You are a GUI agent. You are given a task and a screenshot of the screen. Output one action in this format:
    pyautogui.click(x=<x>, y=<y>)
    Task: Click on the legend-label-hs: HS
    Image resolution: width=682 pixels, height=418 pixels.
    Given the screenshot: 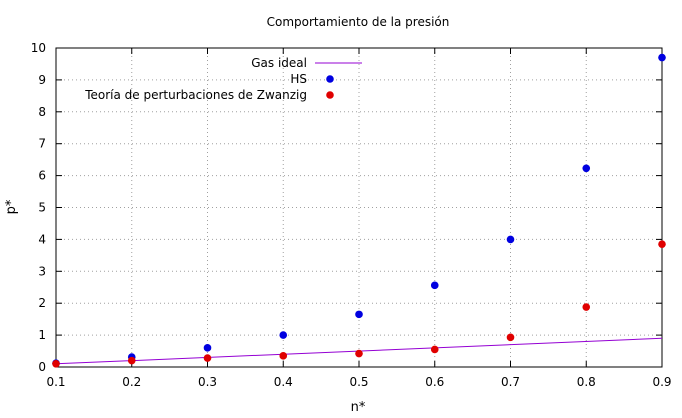 What is the action you would take?
    pyautogui.click(x=298, y=79)
    